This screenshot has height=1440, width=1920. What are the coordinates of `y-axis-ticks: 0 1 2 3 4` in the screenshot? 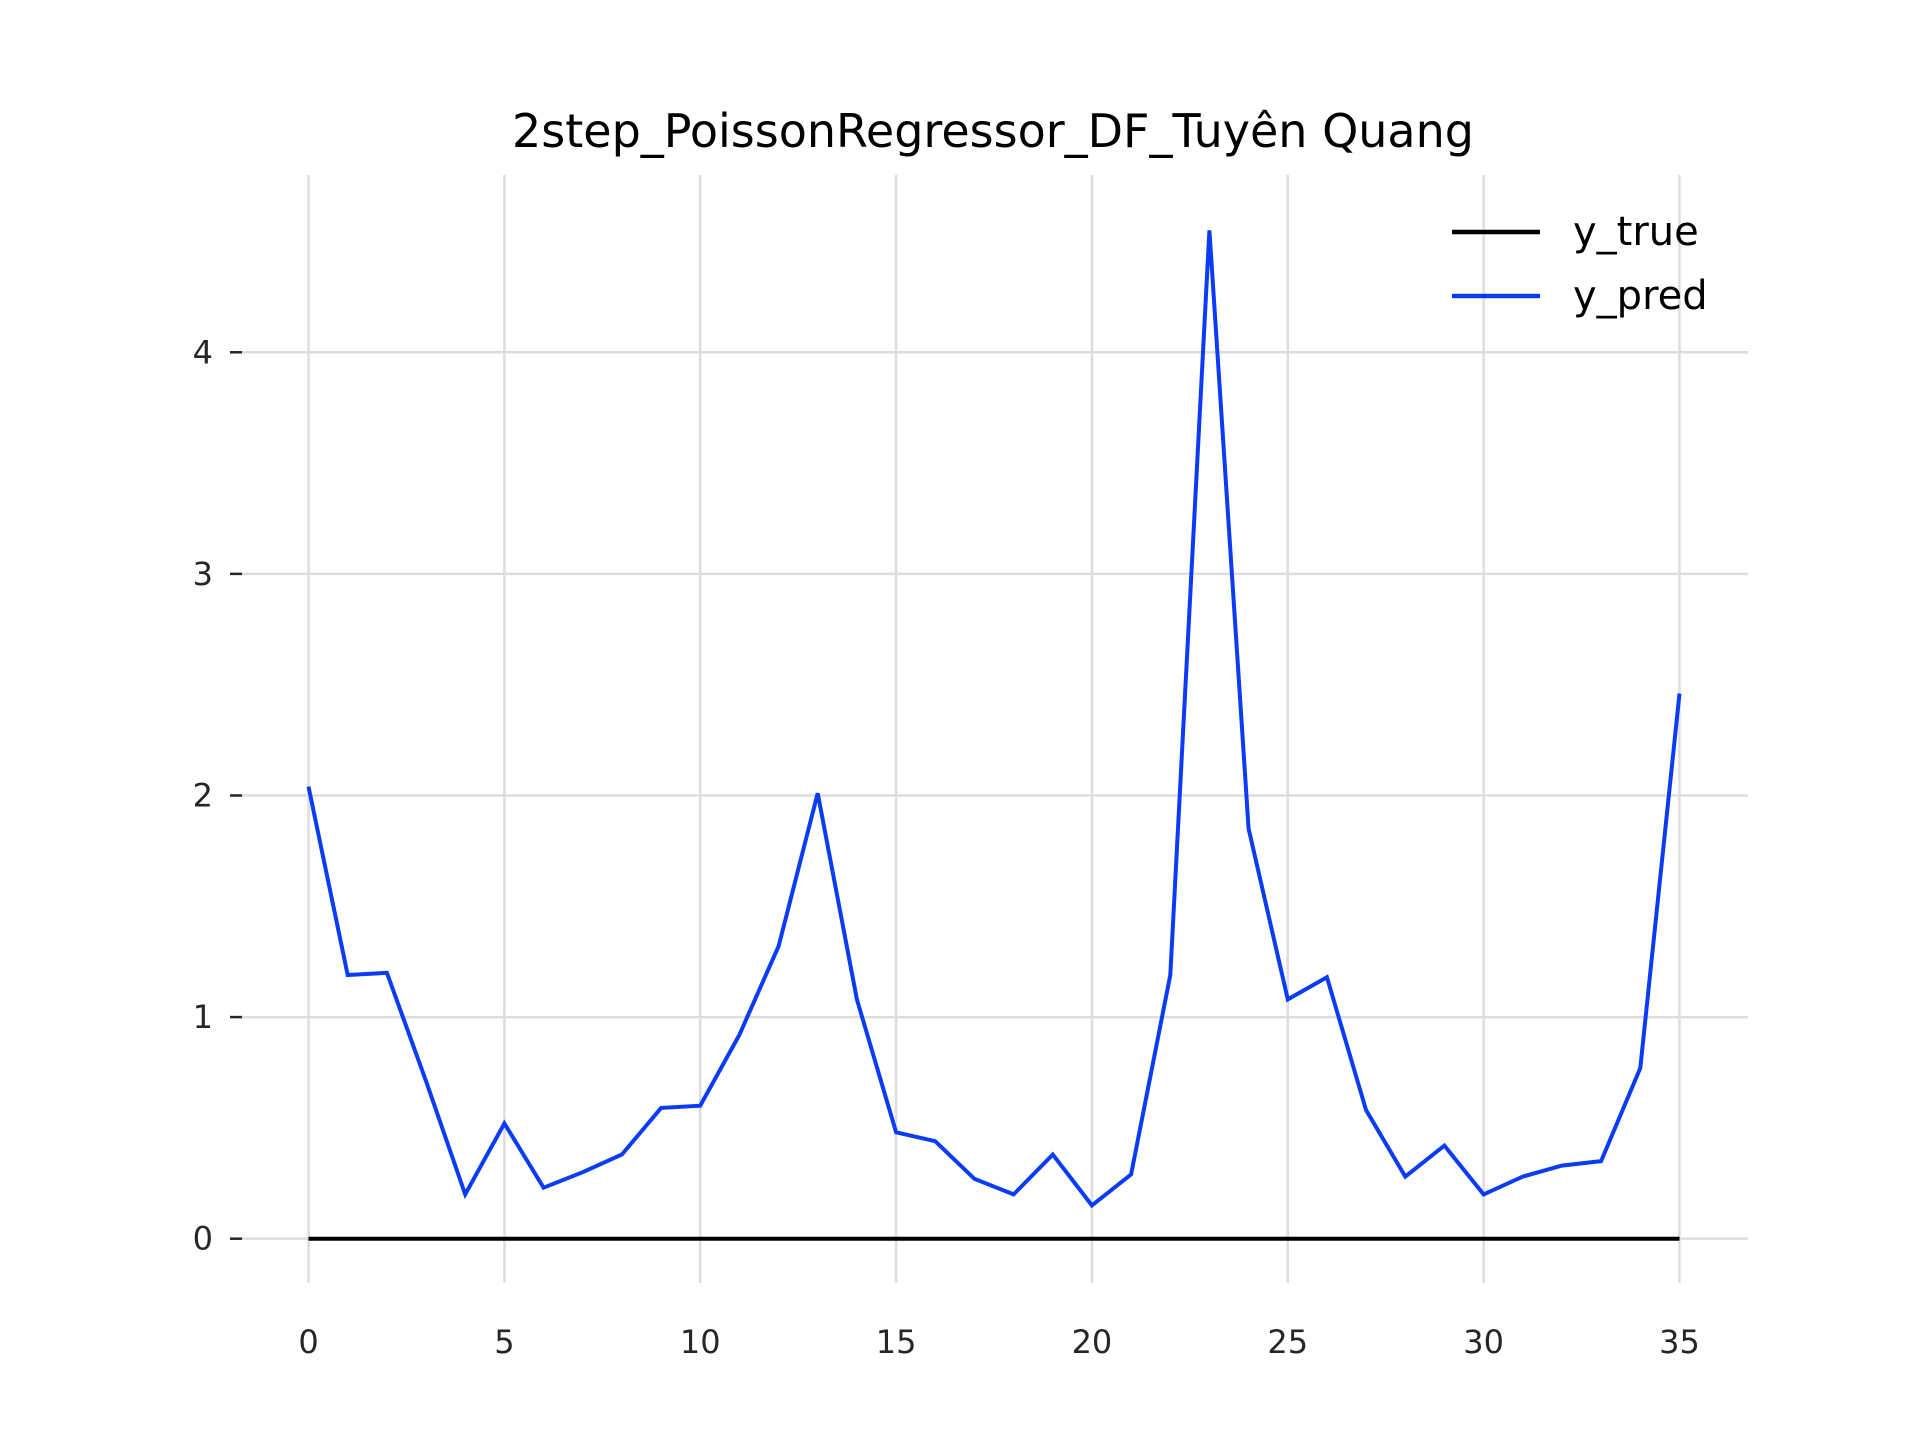 It's located at (217, 795).